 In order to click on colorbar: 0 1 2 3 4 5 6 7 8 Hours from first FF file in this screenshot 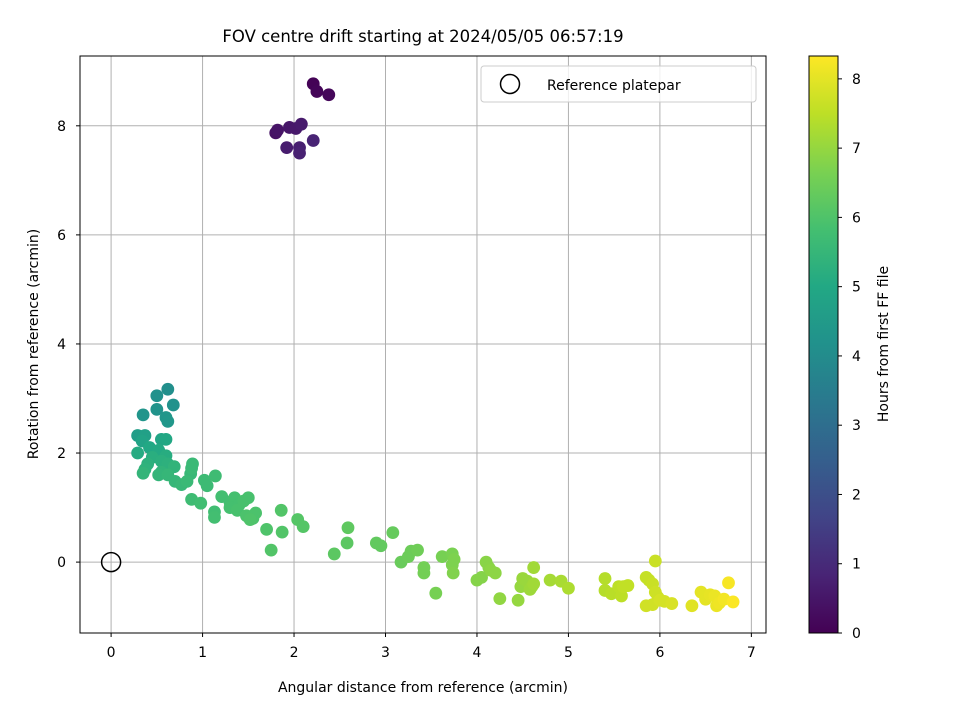, I will do `click(850, 348)`.